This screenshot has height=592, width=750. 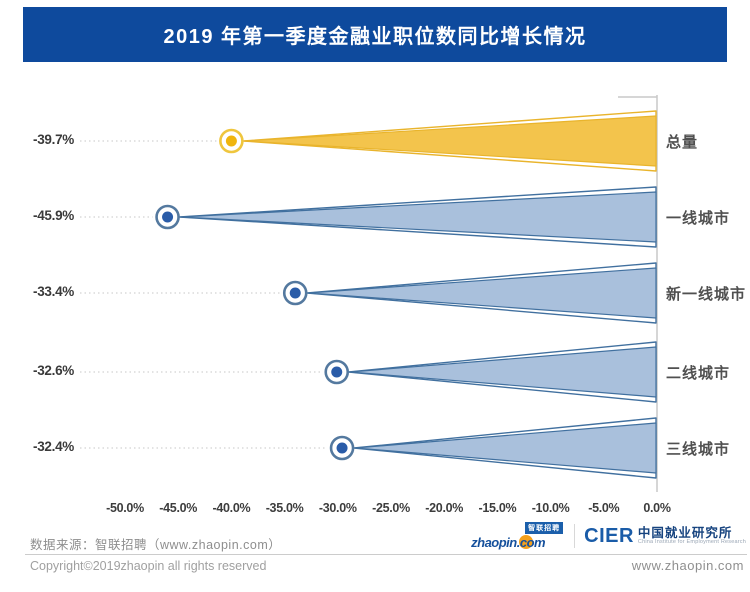 I want to click on cier-abbr-text: CIER, so click(x=609, y=535).